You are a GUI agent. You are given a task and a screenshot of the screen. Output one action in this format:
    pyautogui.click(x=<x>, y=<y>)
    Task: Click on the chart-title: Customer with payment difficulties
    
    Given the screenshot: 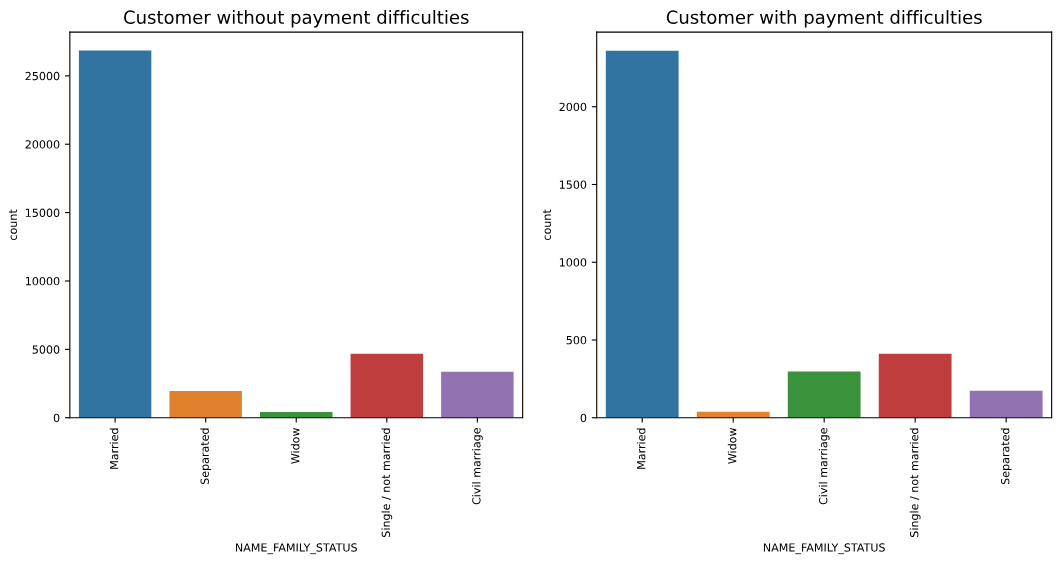 What is the action you would take?
    pyautogui.click(x=824, y=19)
    